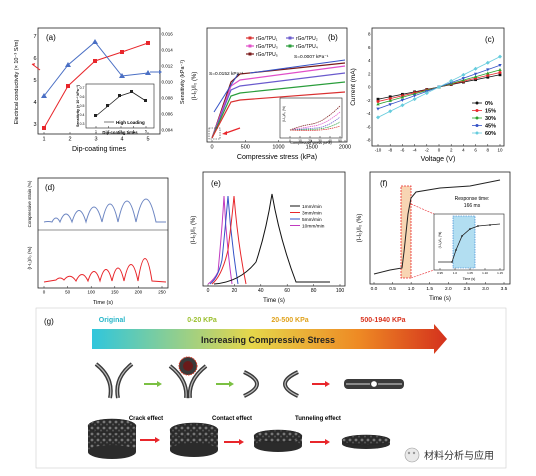 The image size is (536, 476). I want to click on panel-f-label: (f), so click(384, 183).